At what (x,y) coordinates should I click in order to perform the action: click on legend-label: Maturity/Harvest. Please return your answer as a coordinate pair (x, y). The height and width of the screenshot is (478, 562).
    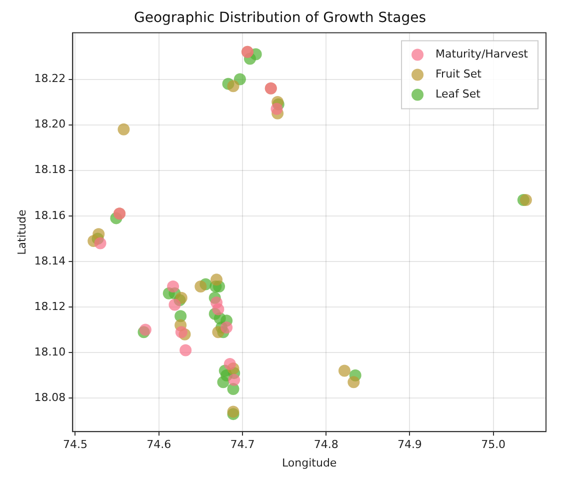
    Looking at the image, I should click on (482, 54).